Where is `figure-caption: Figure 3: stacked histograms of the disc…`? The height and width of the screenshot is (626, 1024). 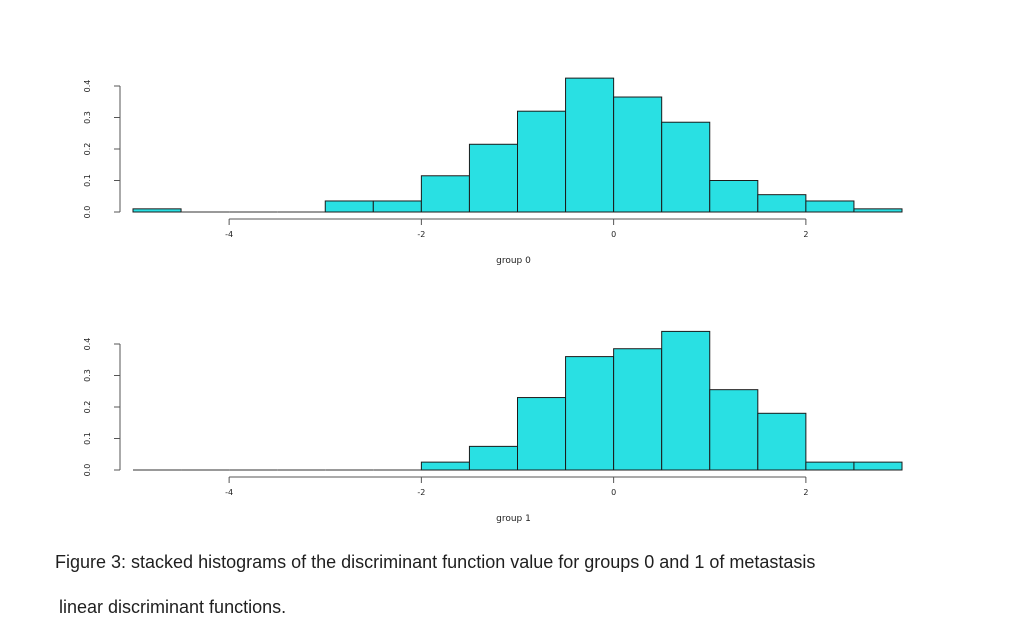
figure-caption: Figure 3: stacked histograms of the disc… is located at coordinates (435, 562).